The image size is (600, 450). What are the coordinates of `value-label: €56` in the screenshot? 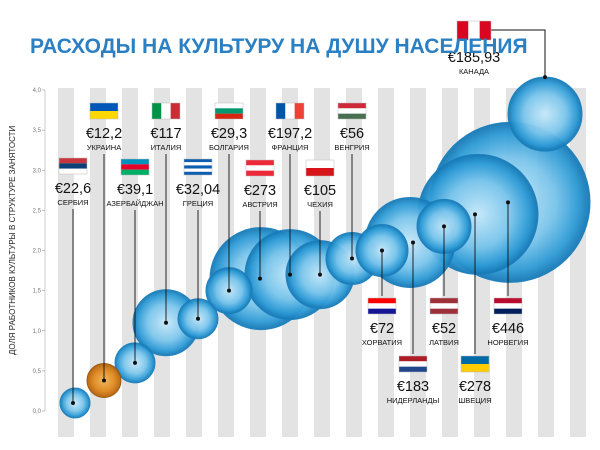 It's located at (352, 134).